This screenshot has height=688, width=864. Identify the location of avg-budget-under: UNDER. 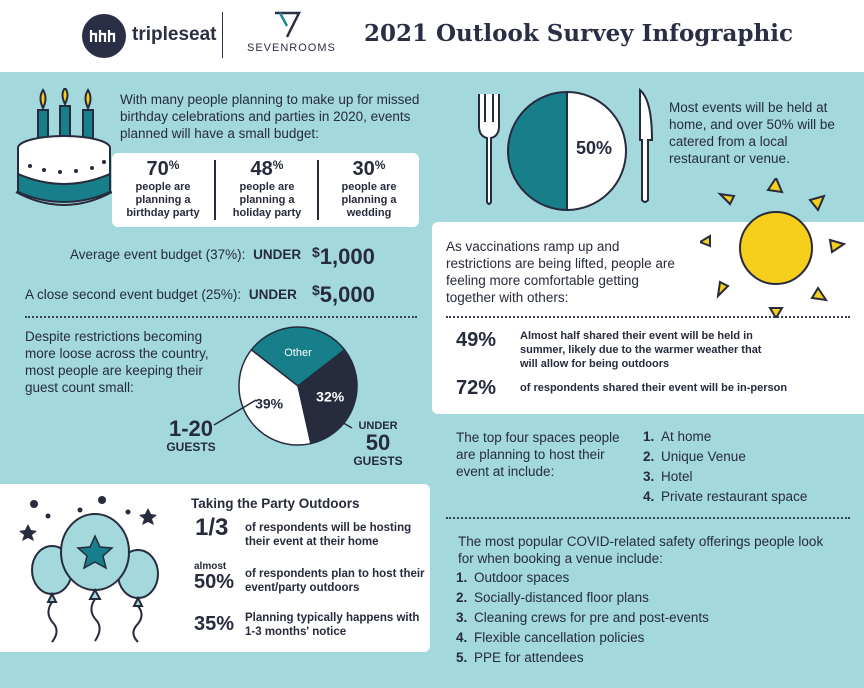
(277, 254).